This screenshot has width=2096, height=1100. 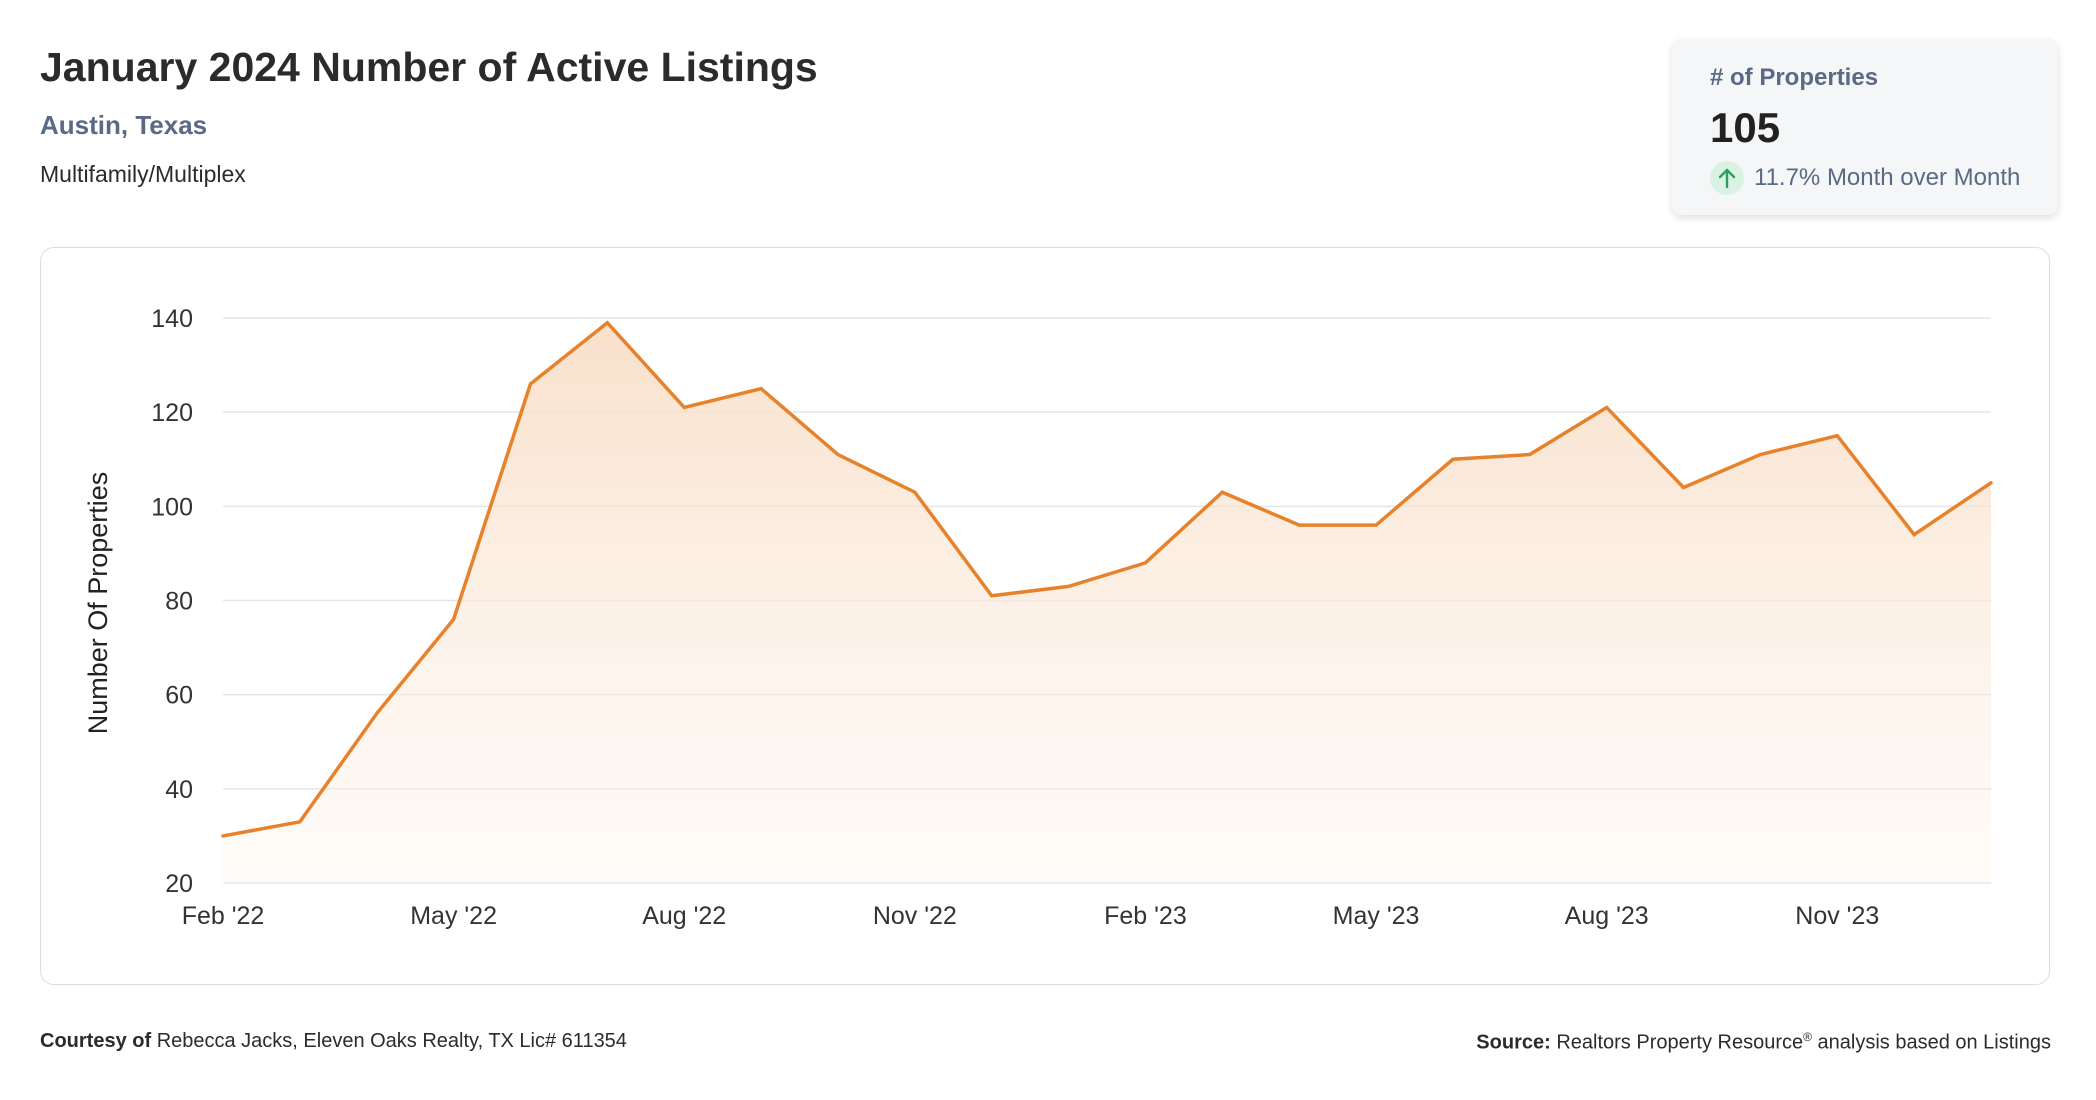 I want to click on y-tick-label: 120, so click(x=172, y=413).